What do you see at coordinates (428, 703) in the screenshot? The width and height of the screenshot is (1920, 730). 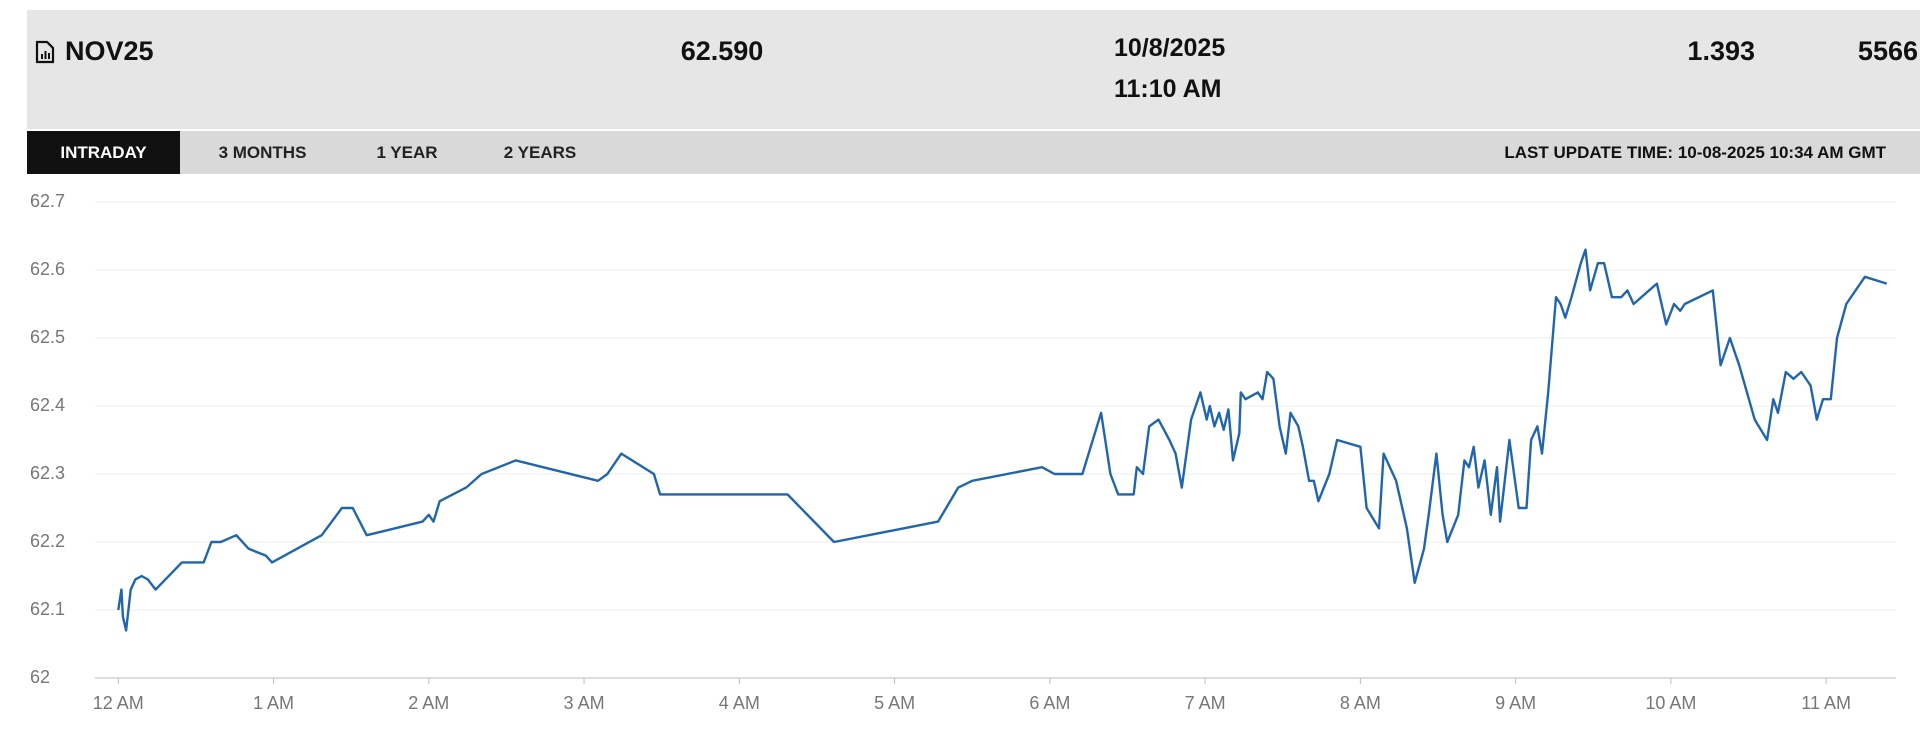 I see `x-tick-label: 2 AM` at bounding box center [428, 703].